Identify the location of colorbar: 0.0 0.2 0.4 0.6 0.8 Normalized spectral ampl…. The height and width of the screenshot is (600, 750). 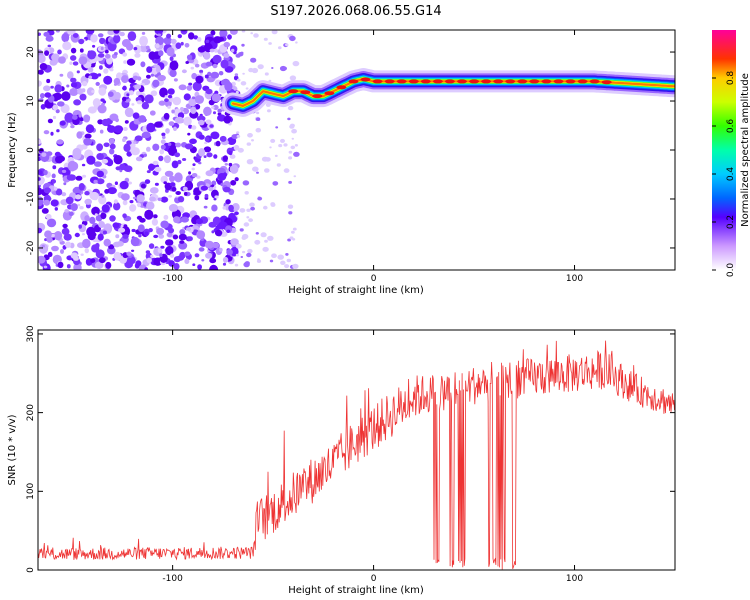
(731, 153).